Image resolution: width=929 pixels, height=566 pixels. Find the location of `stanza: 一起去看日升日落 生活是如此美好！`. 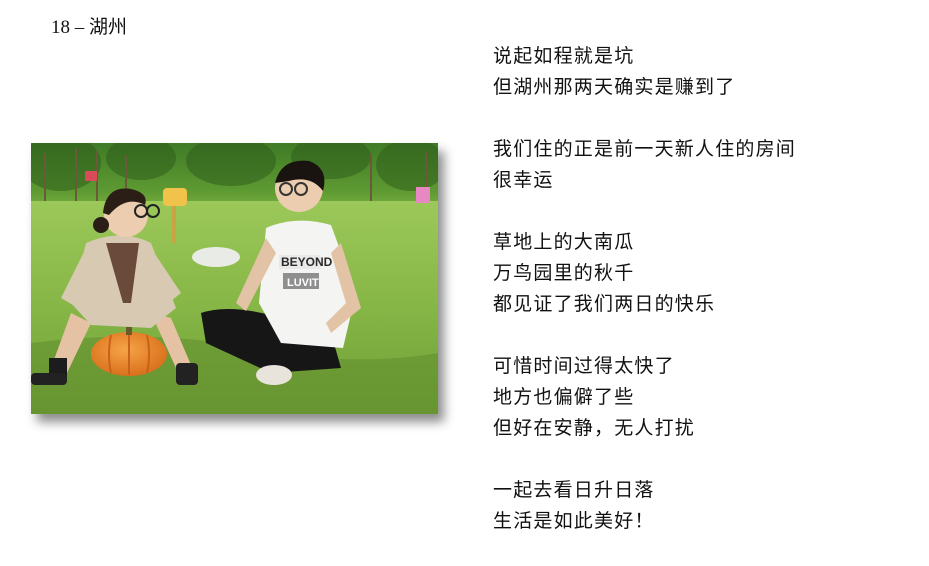

stanza: 一起去看日升日落 生活是如此美好！ is located at coordinates (703, 506).